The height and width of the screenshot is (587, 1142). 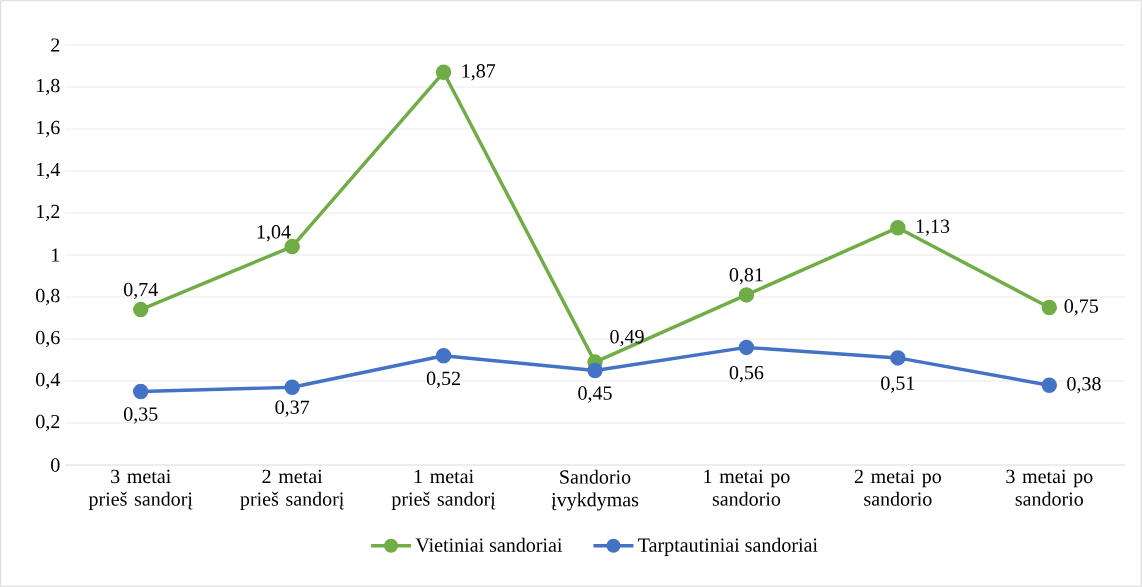 What do you see at coordinates (48, 129) in the screenshot?
I see `y-tick-label: 1,6` at bounding box center [48, 129].